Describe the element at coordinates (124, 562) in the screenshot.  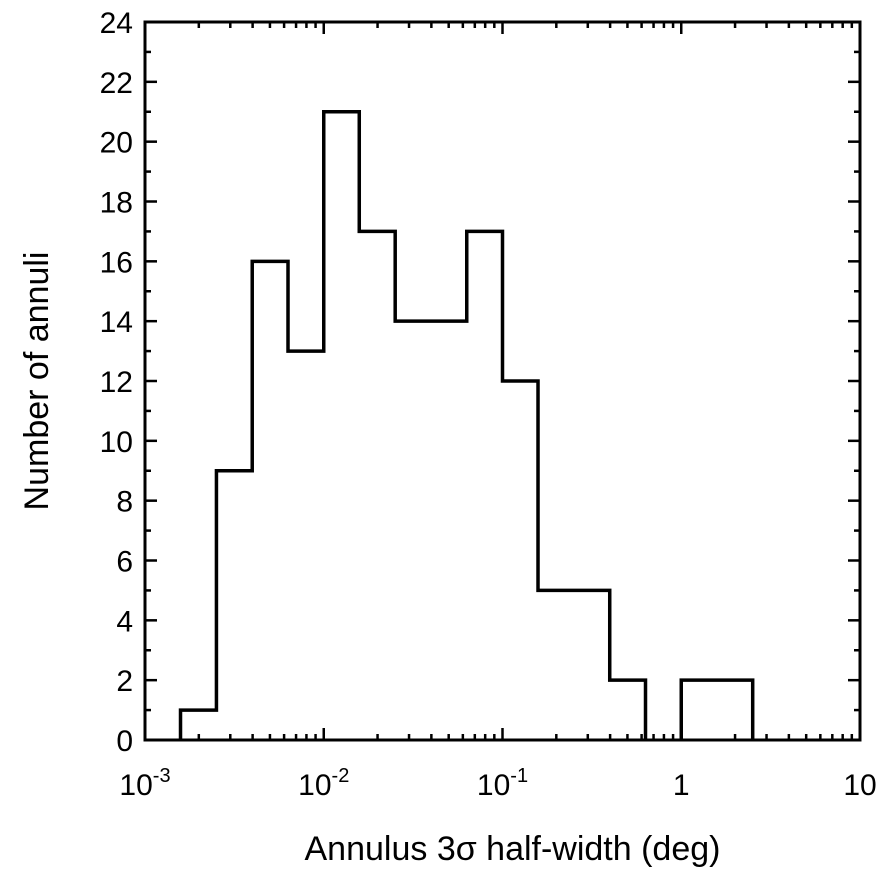
I see `y-tick-label: 6` at that location.